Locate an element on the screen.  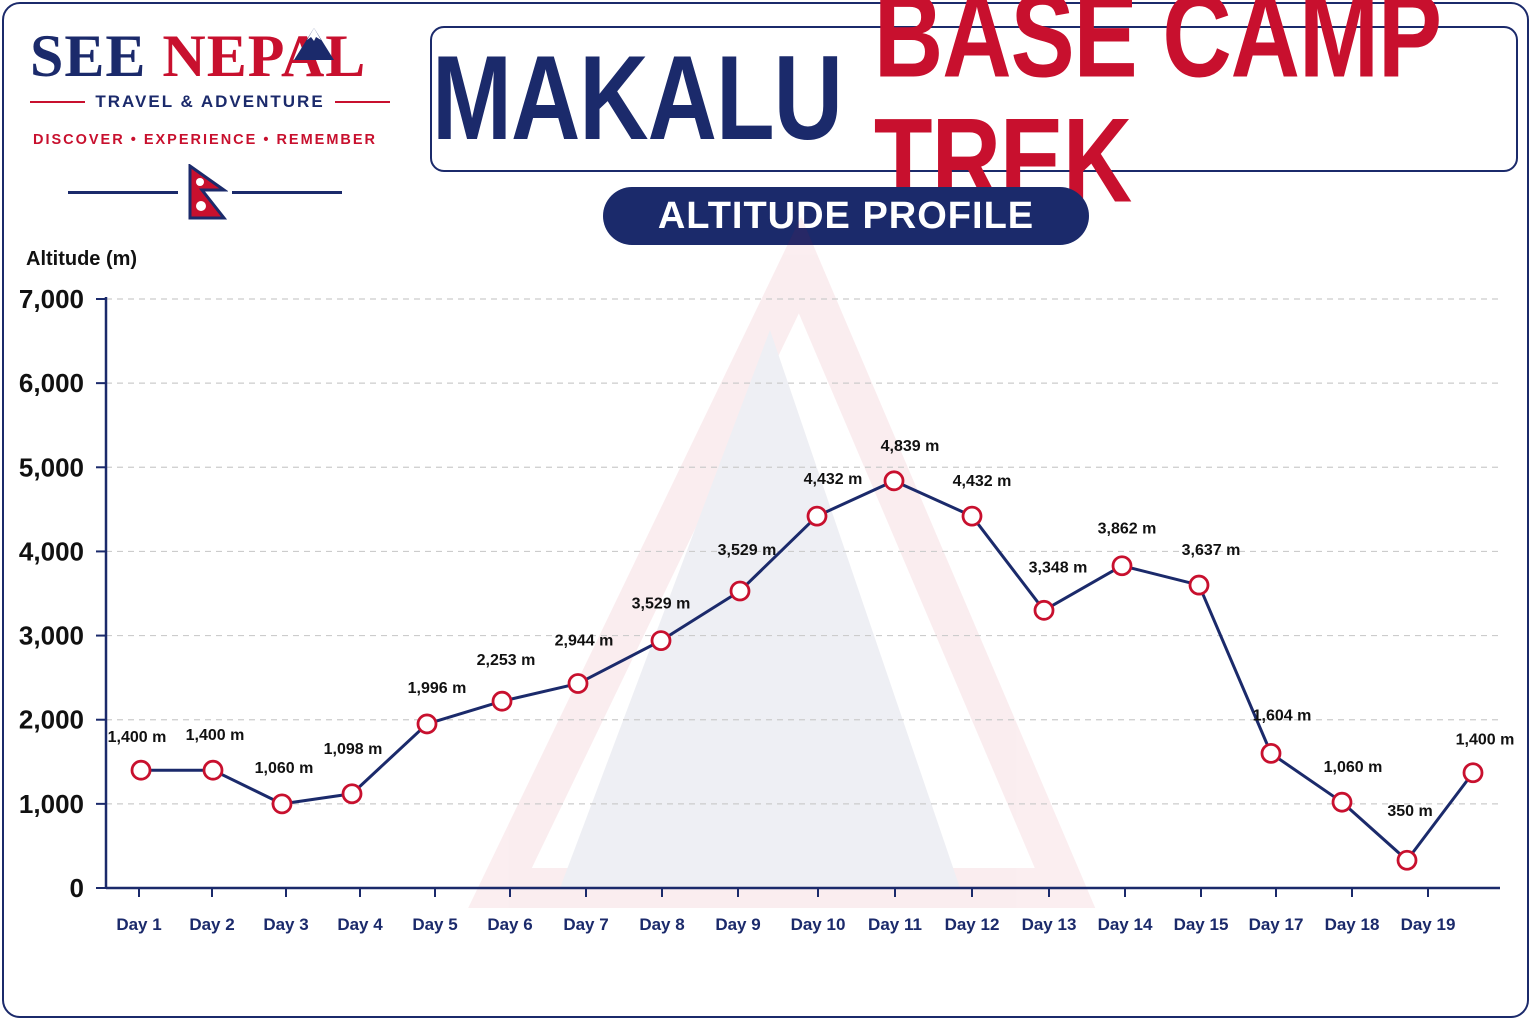
y-tick-label: 2,000 is located at coordinates (51, 720).